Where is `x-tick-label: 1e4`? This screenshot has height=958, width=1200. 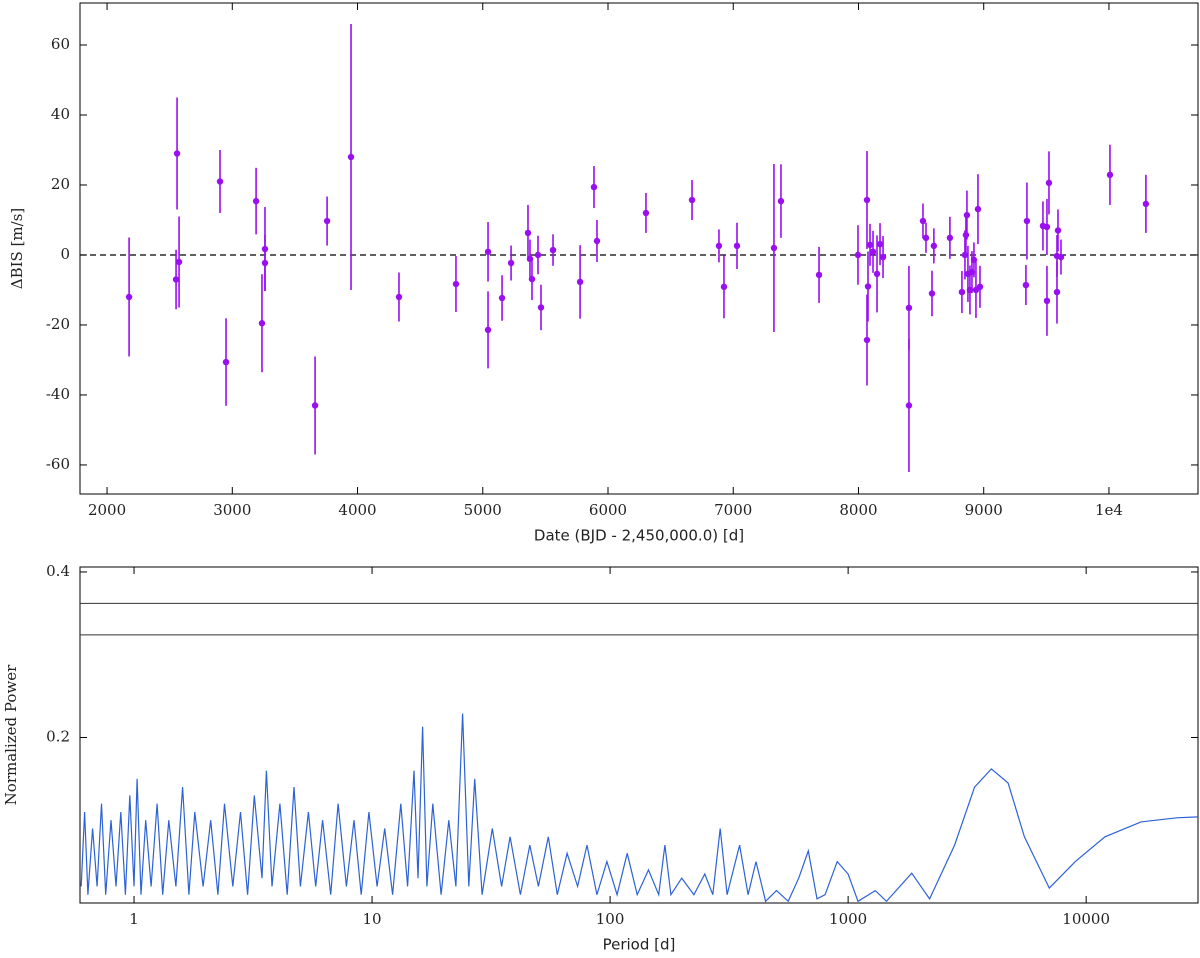
x-tick-label: 1e4 is located at coordinates (1109, 510).